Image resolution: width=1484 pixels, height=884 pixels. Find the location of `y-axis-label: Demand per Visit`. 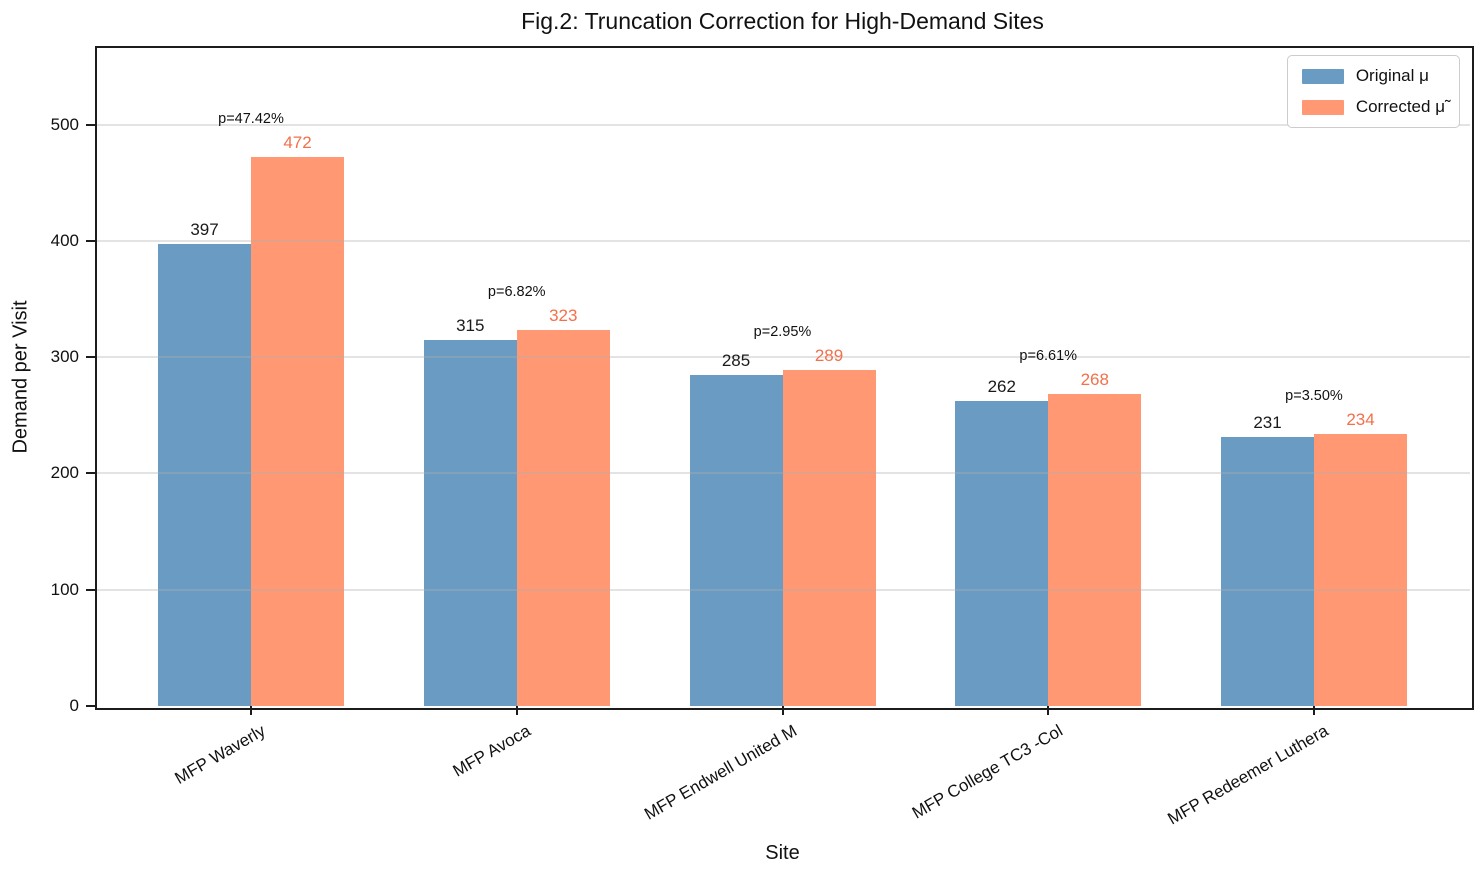

y-axis-label: Demand per Visit is located at coordinates (20, 377).